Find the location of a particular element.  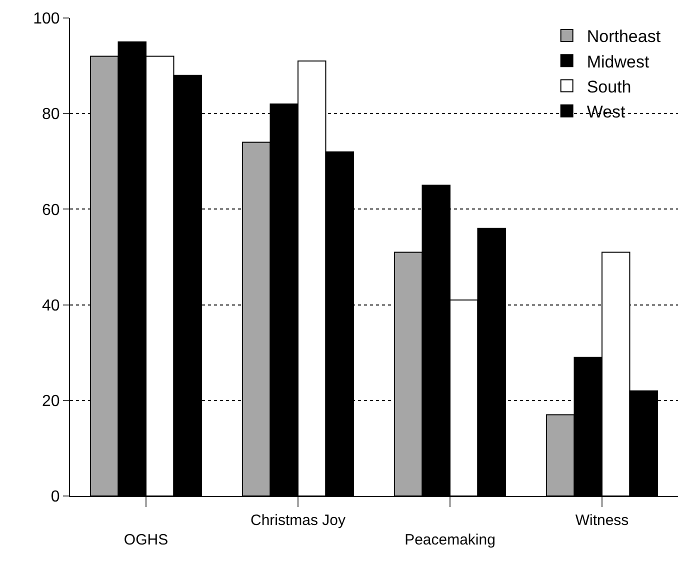

x-tick-label: Peacemaking is located at coordinates (450, 540).